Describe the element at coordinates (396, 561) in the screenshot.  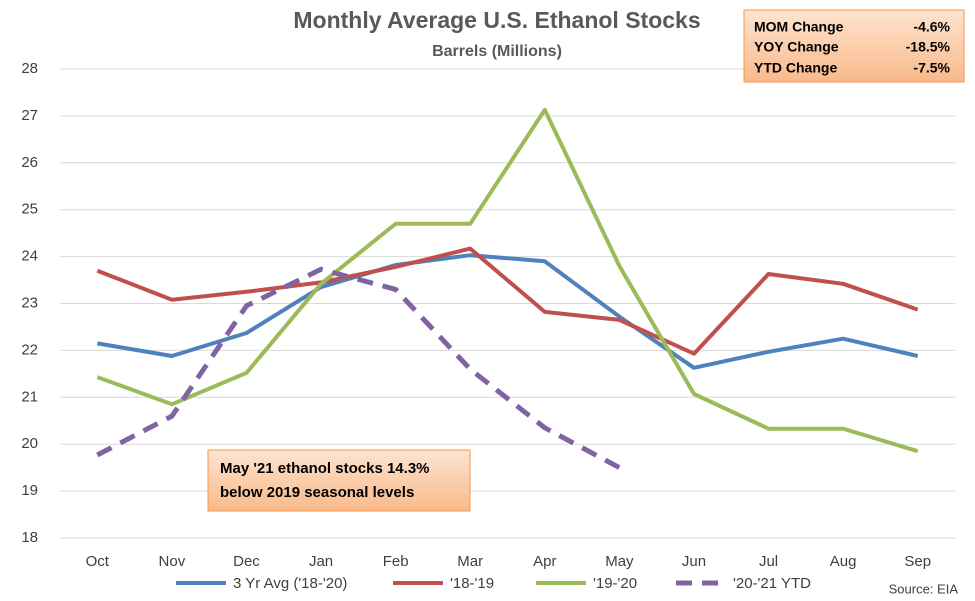
I see `x-tick-label: Feb` at that location.